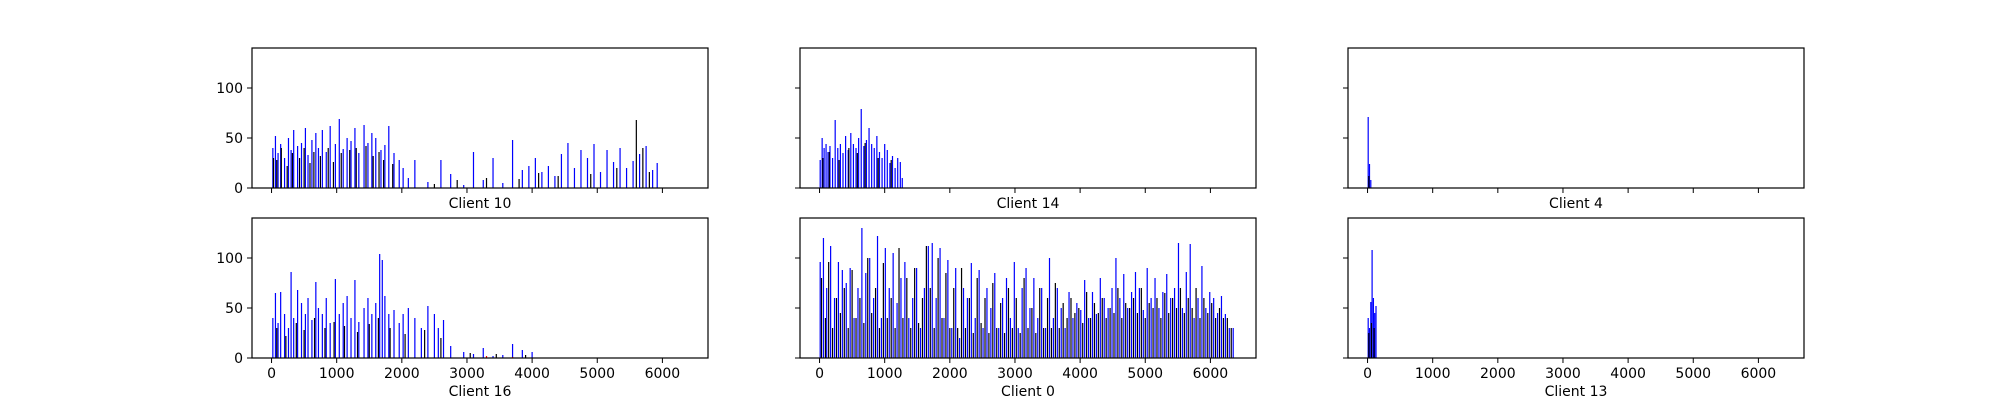 Image resolution: width=2000 pixels, height=400 pixels. What do you see at coordinates (819, 374) in the screenshot?
I see `x-tick-label: 0` at bounding box center [819, 374].